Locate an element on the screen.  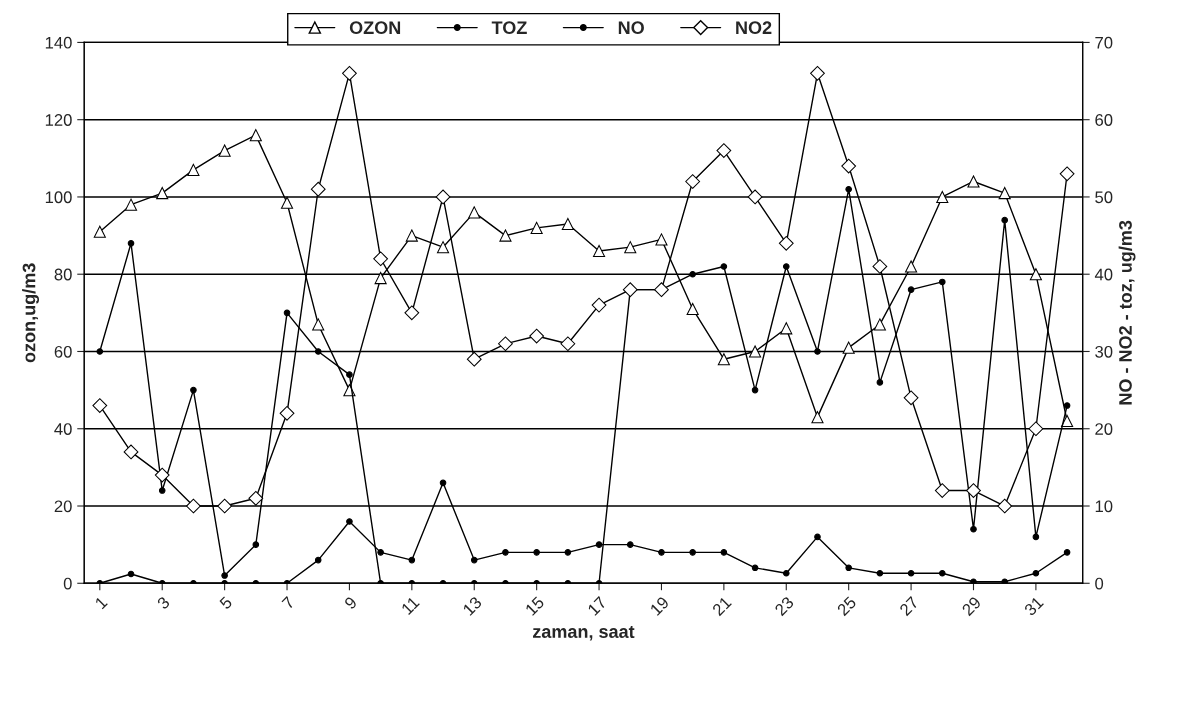
legend-label: OZON is located at coordinates (375, 28).